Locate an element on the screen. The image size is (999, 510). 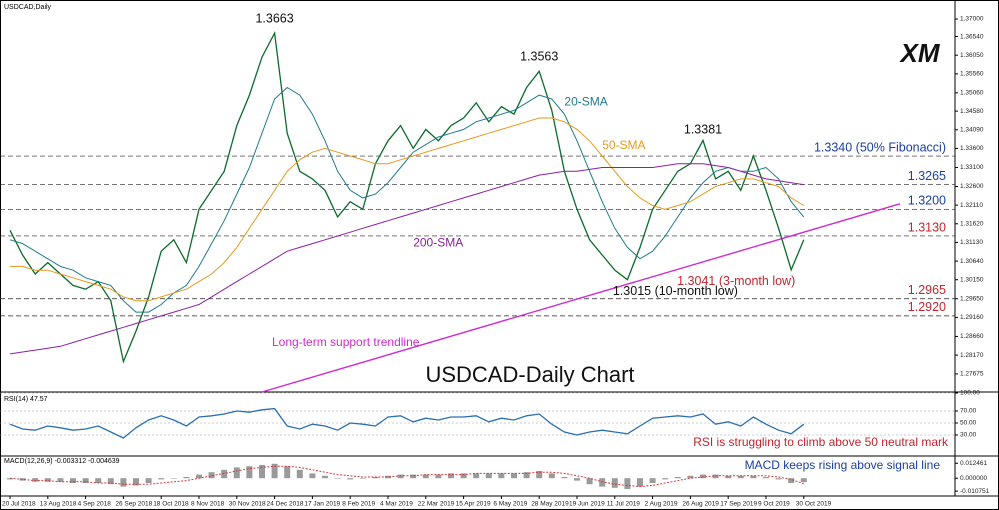
x-tick-label: 17 Jan 2019 is located at coordinates (322, 504).